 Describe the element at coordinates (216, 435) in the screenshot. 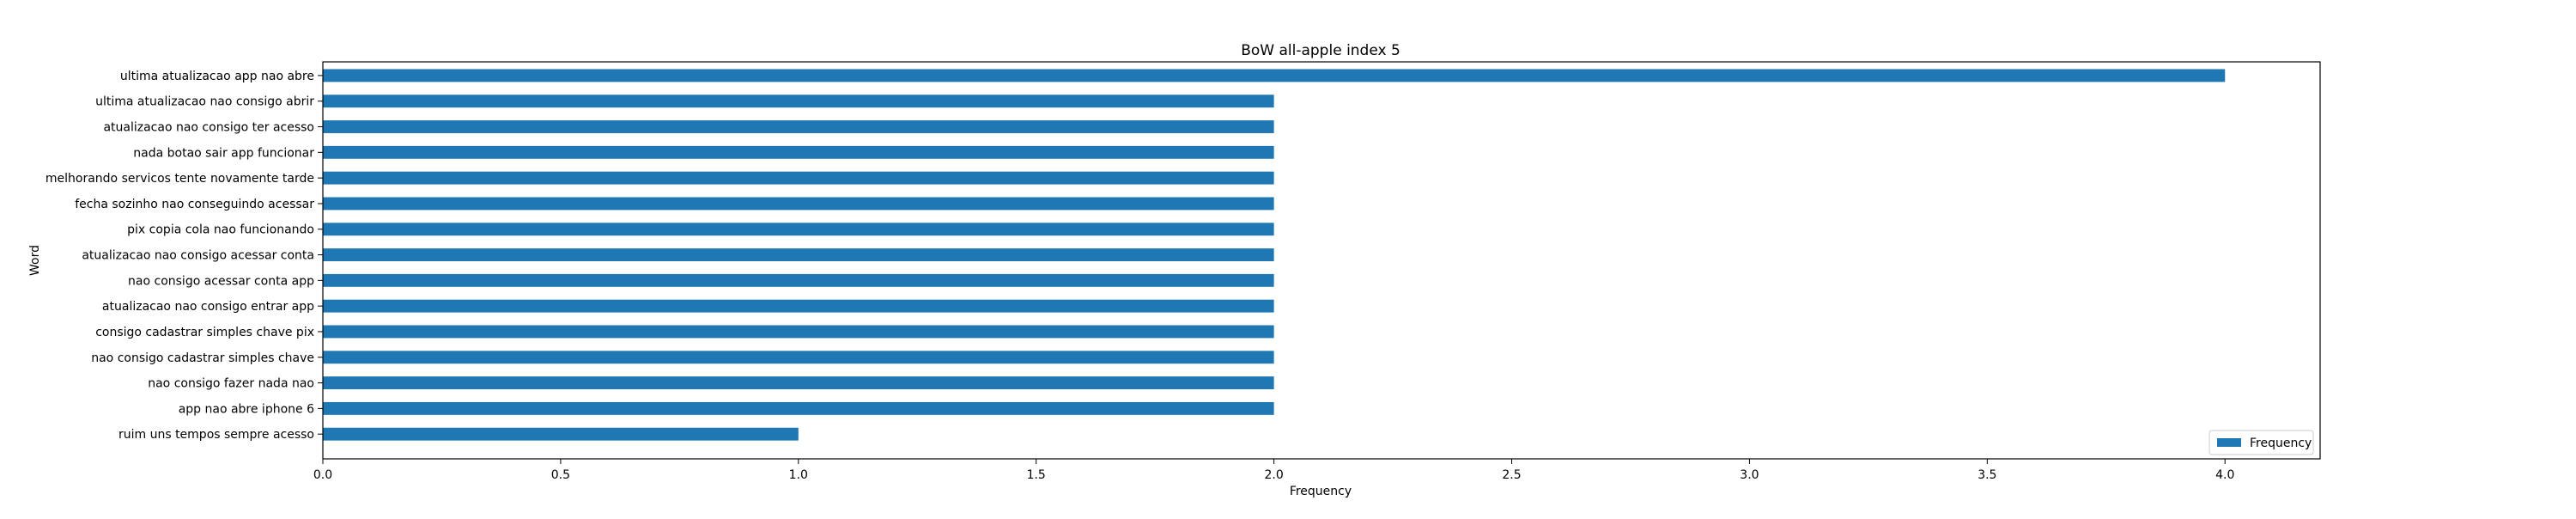

I see `y-tick-label: ruim uns tempos sempre acesso` at that location.